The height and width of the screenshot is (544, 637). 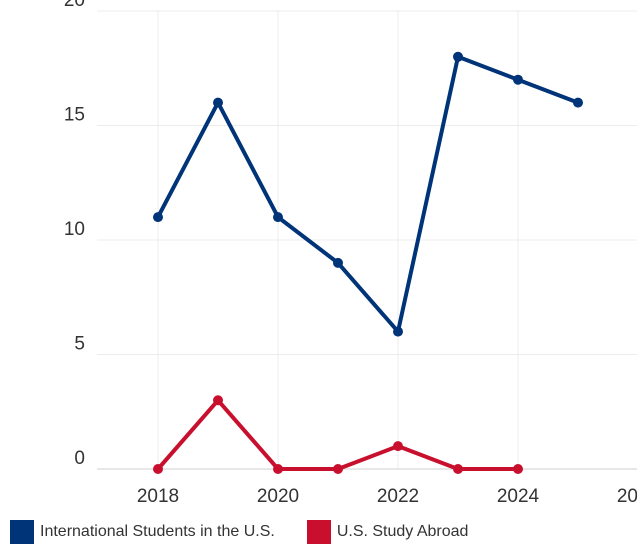 I want to click on legend-item-us-study-abroad: U.S. Study Abroad, so click(x=387, y=532).